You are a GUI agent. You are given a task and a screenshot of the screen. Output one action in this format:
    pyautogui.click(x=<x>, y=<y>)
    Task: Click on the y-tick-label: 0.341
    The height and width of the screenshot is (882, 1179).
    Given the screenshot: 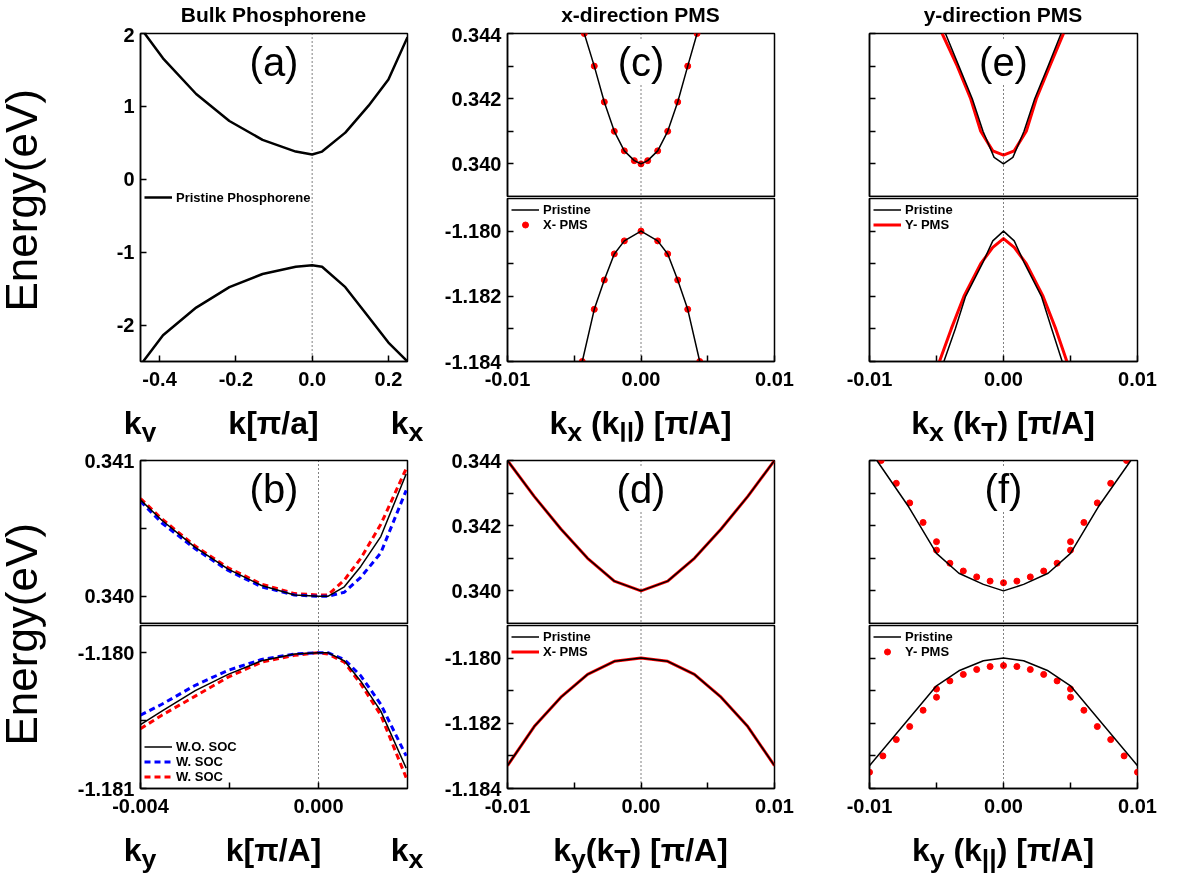 What is the action you would take?
    pyautogui.click(x=109, y=460)
    